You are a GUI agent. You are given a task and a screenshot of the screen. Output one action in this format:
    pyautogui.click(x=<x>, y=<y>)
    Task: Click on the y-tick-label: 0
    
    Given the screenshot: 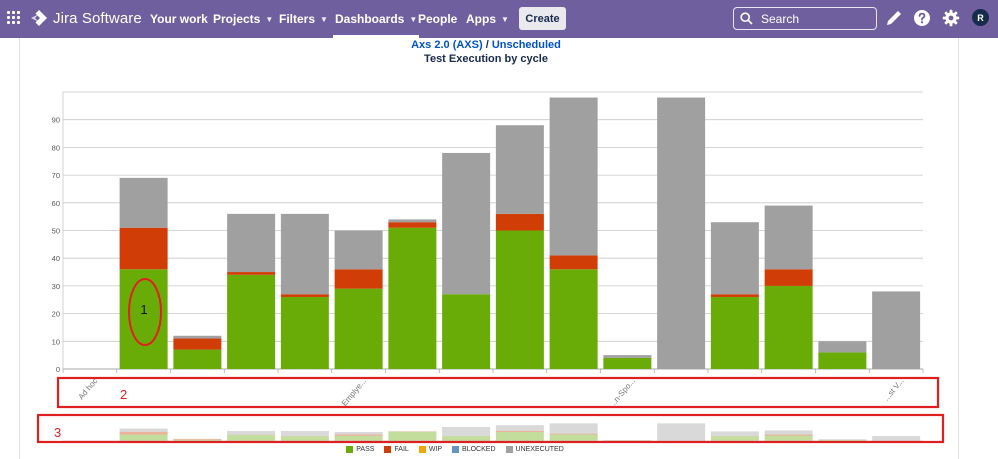 What is the action you would take?
    pyautogui.click(x=58, y=369)
    